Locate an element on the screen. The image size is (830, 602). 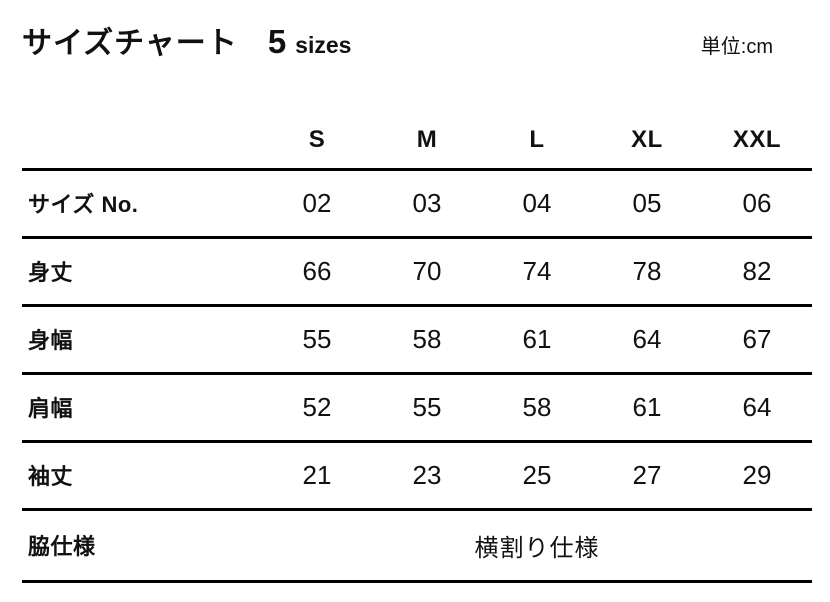
row-label: サイズ No. is located at coordinates (83, 204).